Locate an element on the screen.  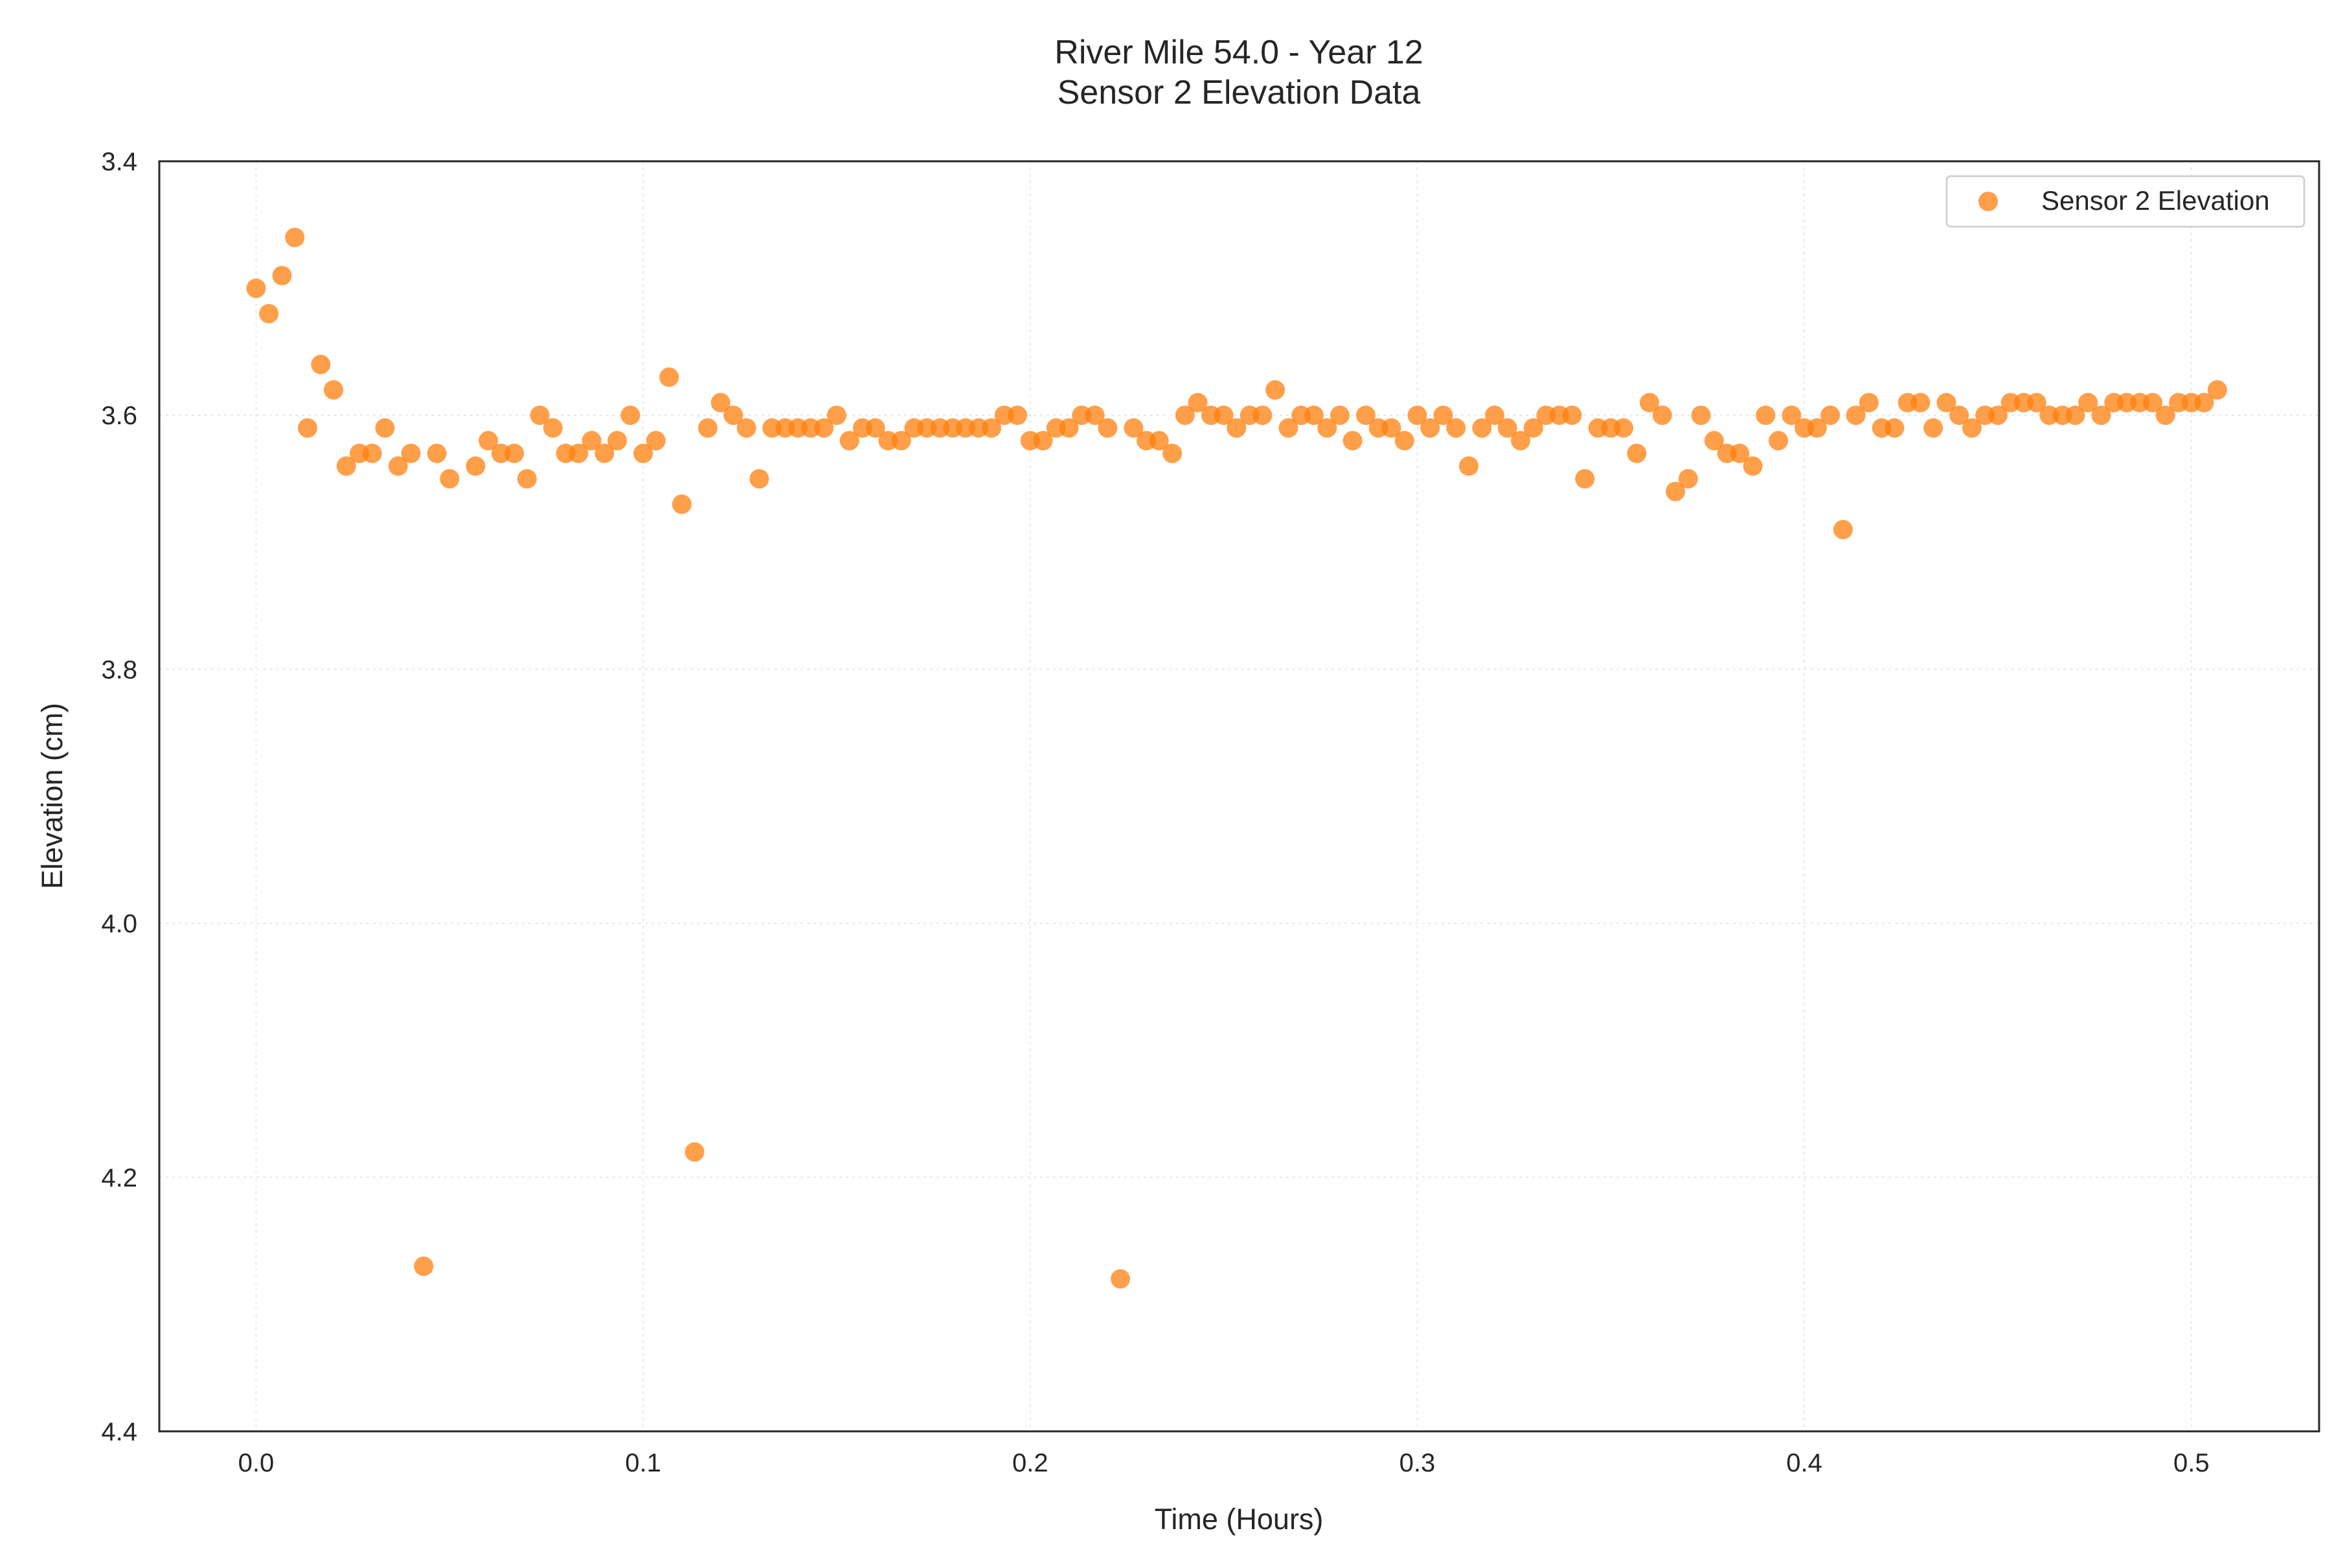
legend-label: Sensor 2 Elevation is located at coordinates (2156, 200).